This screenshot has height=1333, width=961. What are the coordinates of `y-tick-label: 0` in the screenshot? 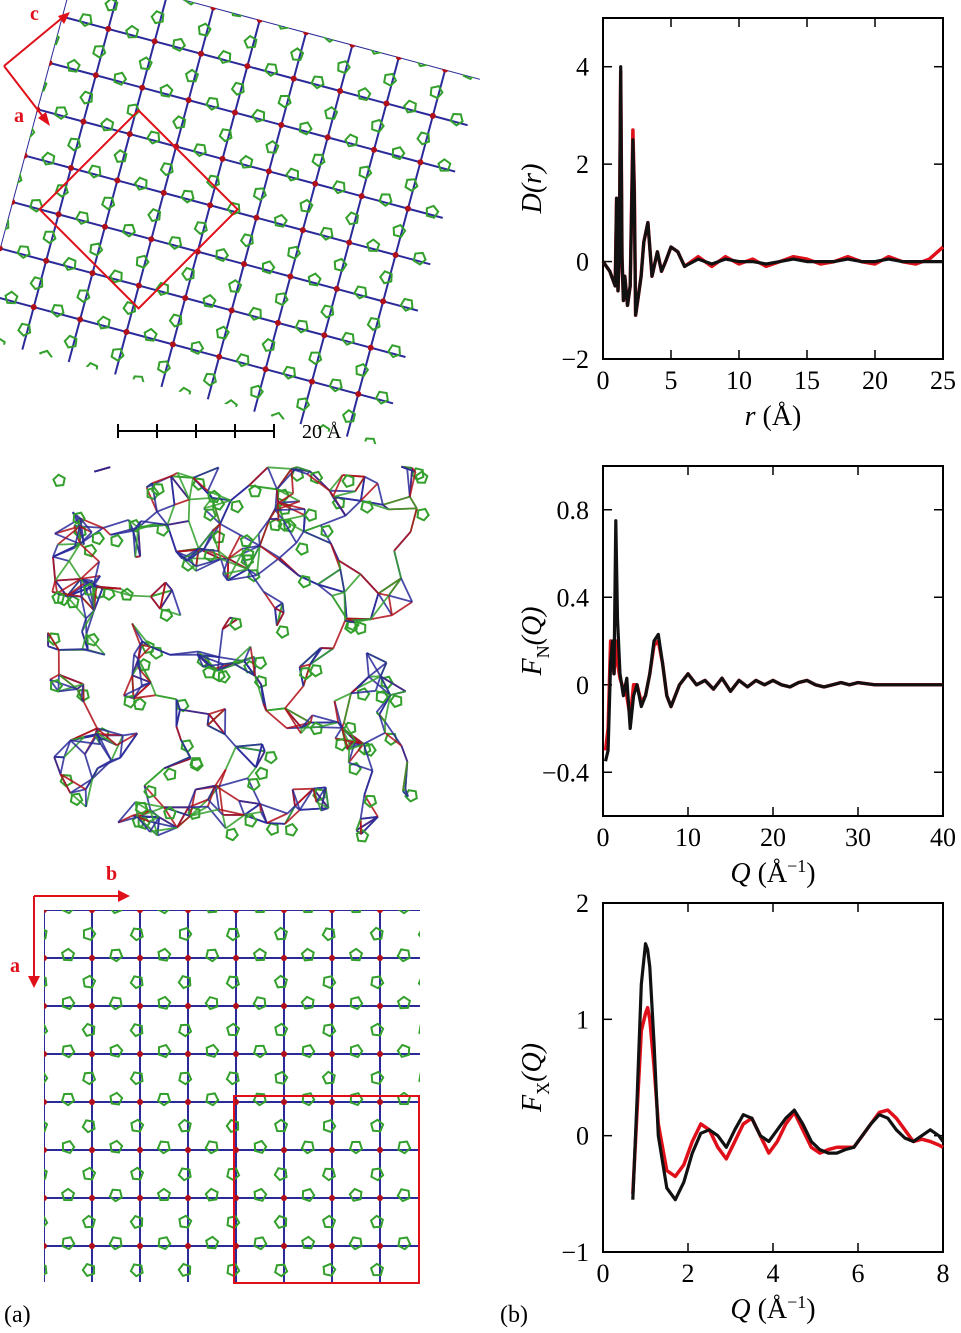 It's located at (582, 262).